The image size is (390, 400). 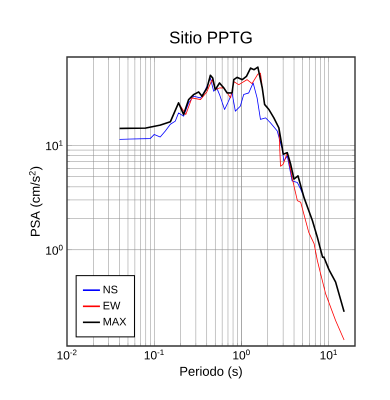 What do you see at coordinates (115, 322) in the screenshot?
I see `legend-label: MAX` at bounding box center [115, 322].